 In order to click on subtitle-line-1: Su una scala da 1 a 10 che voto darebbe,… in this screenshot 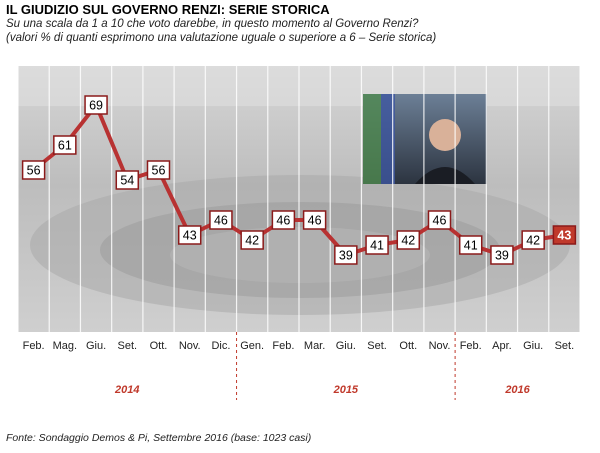, I will do `click(212, 24)`.